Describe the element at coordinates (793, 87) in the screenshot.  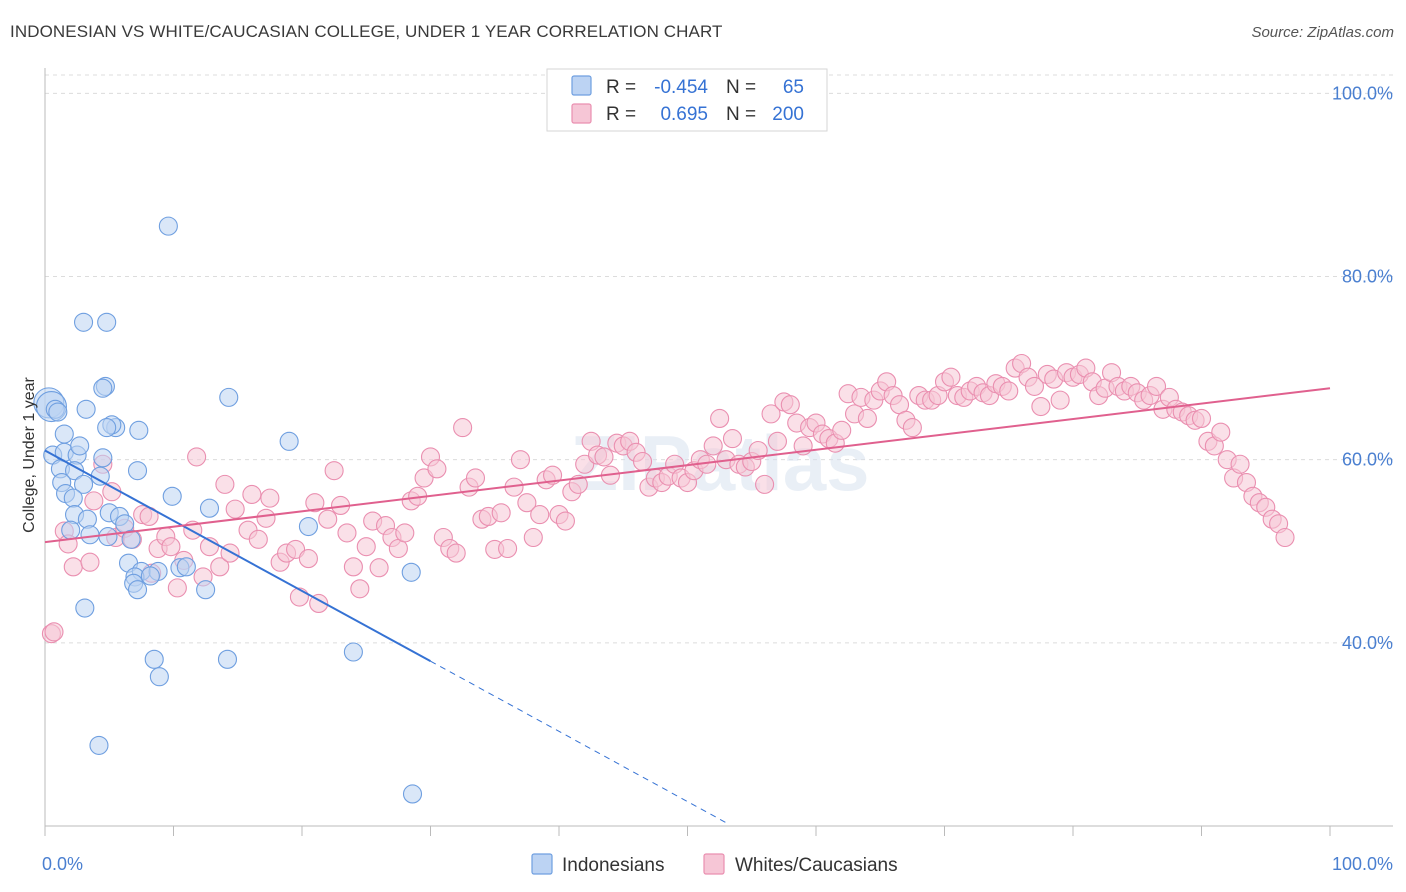
I see `legend-n-value: 65` at that location.